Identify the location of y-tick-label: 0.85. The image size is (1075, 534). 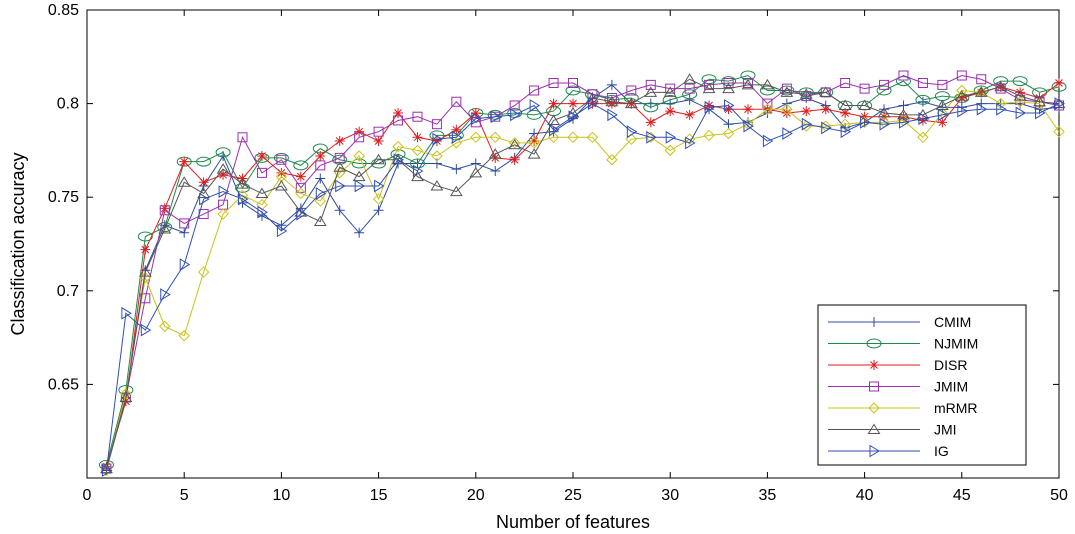
(63, 10).